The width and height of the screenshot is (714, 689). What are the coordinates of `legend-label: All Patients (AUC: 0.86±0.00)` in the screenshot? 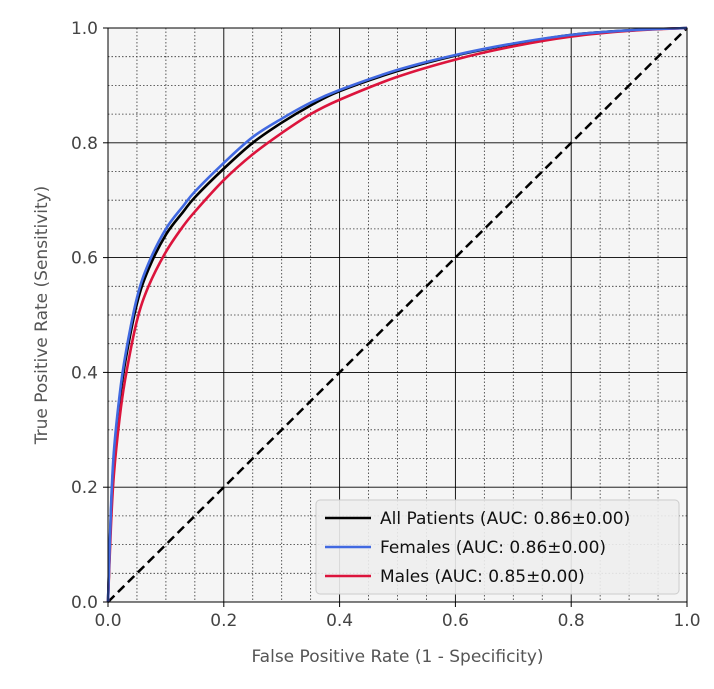 It's located at (505, 519).